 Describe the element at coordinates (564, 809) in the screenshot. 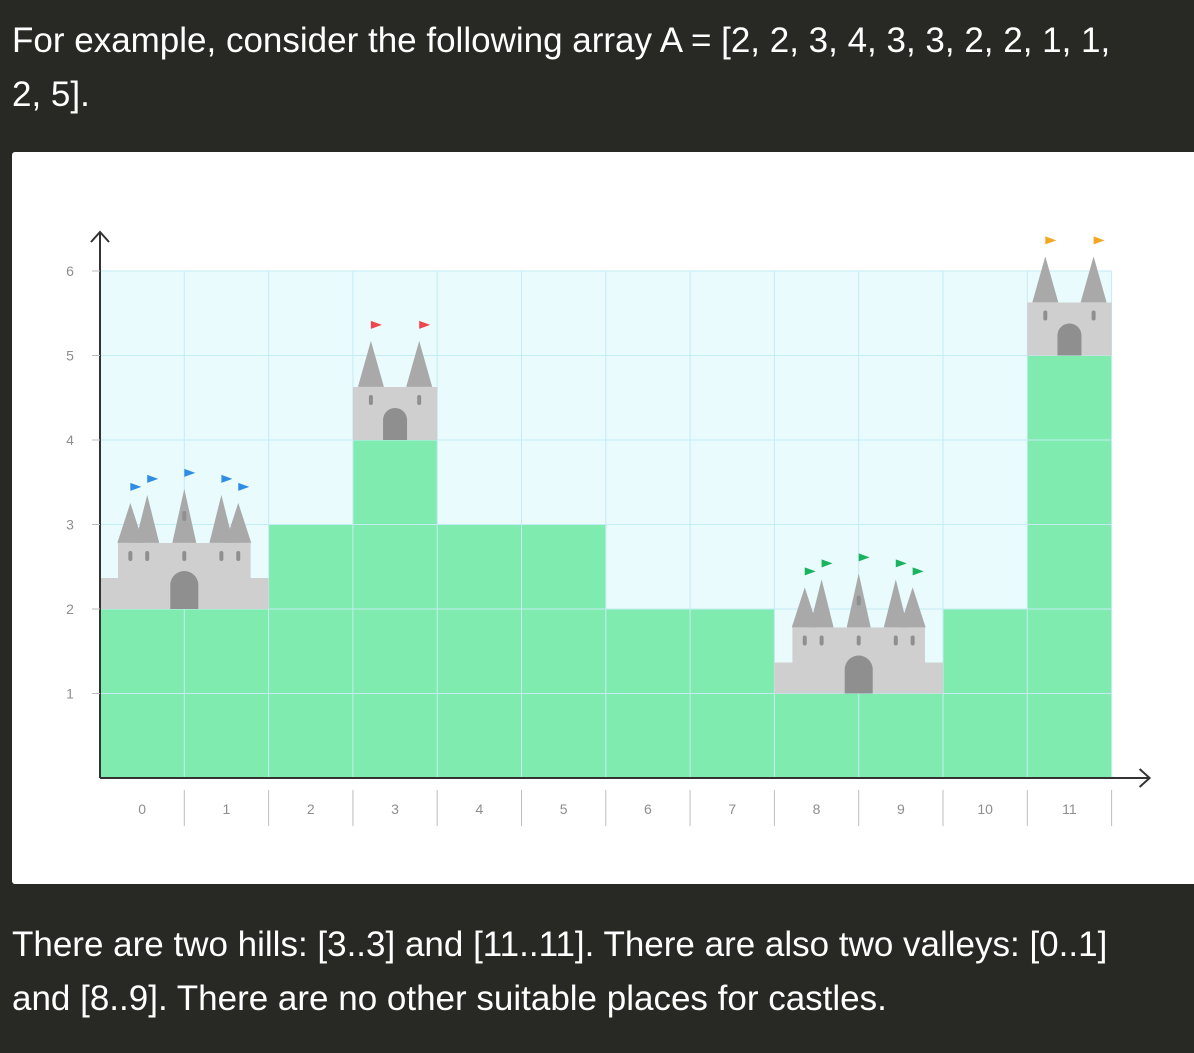

I see `x-tick-label: 5` at that location.